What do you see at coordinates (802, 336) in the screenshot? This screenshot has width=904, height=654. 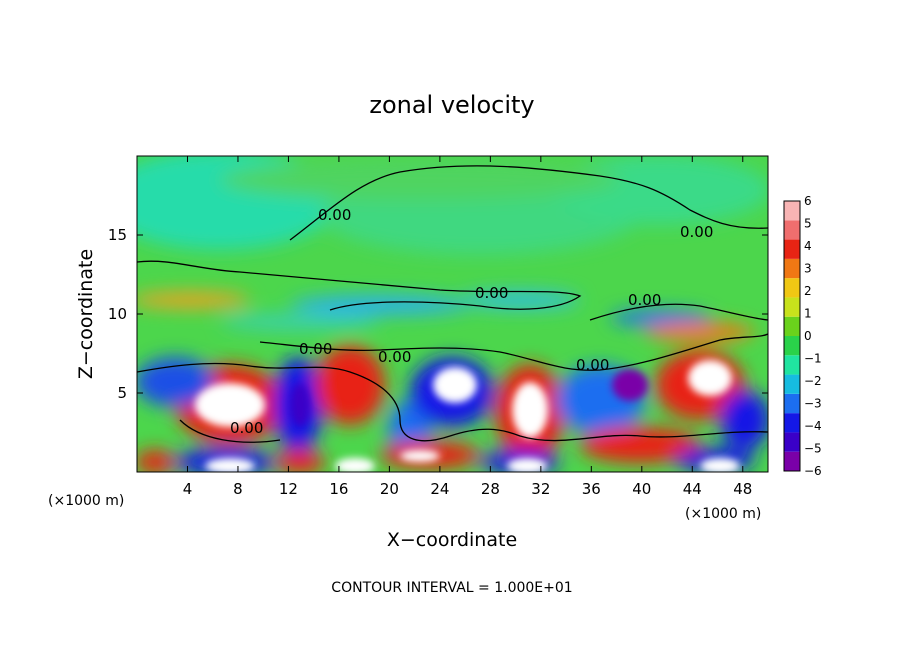 I see `colorbar: 6 5 4 3 2 1 0 −1 −2 −3 −4 −5 −6` at bounding box center [802, 336].